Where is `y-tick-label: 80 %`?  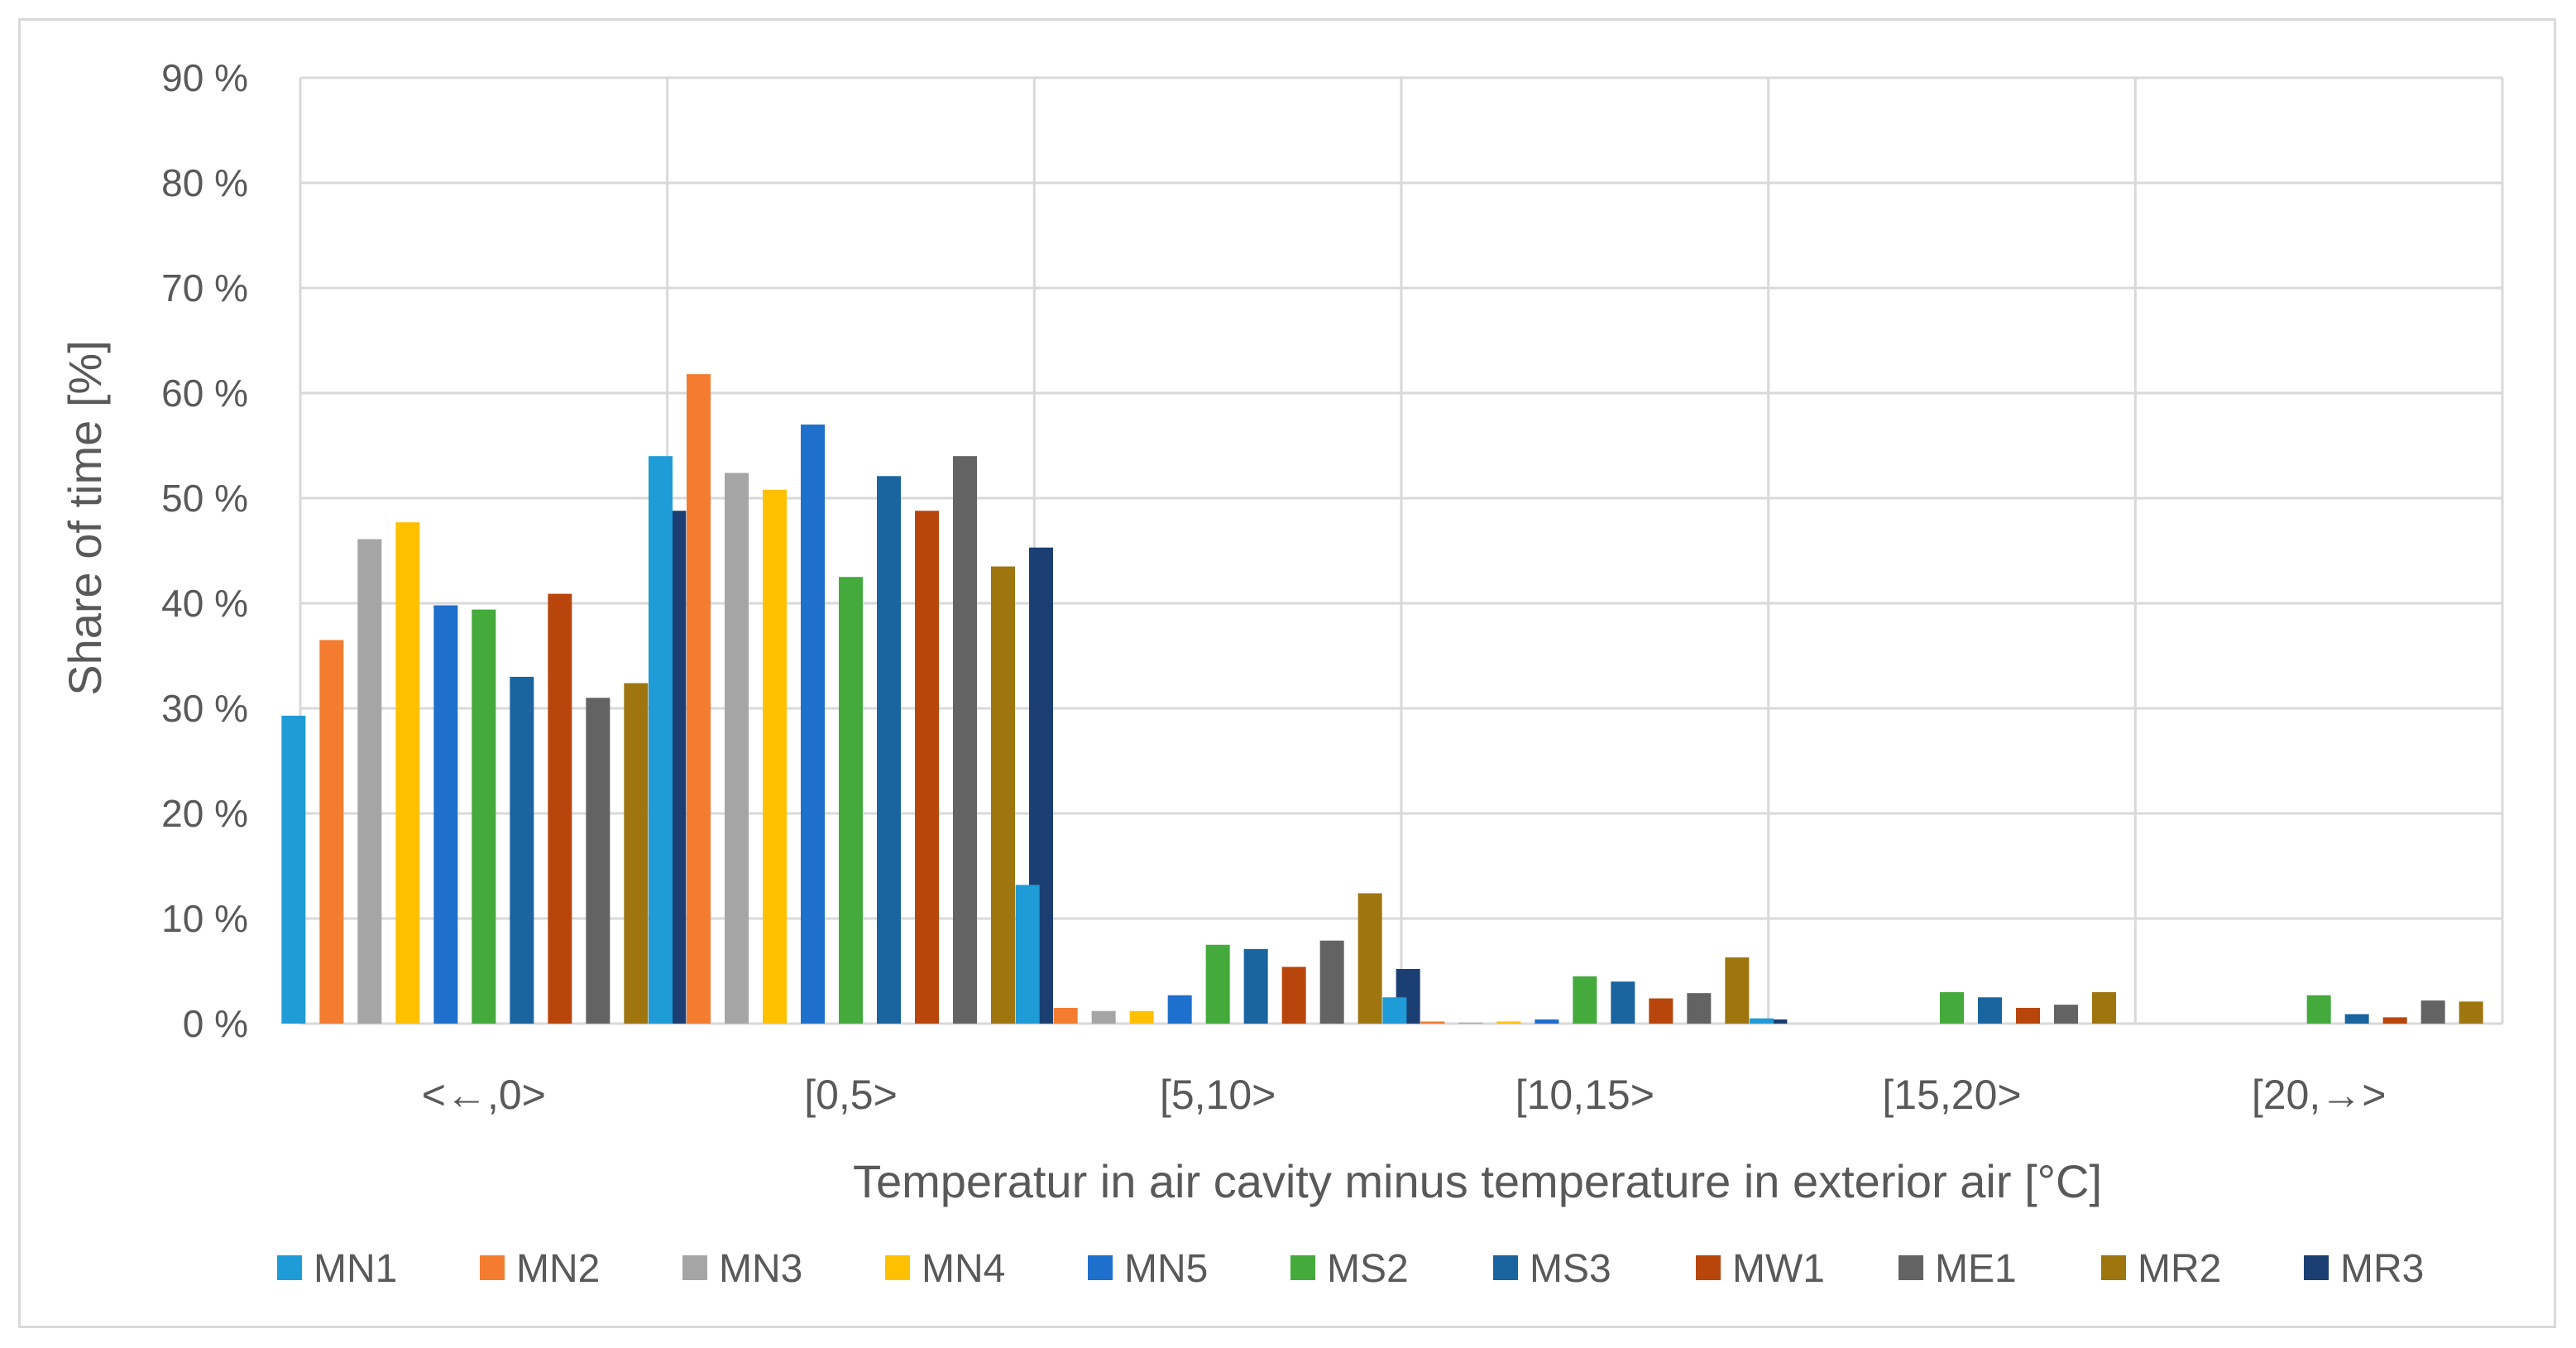
y-tick-label: 80 % is located at coordinates (204, 182).